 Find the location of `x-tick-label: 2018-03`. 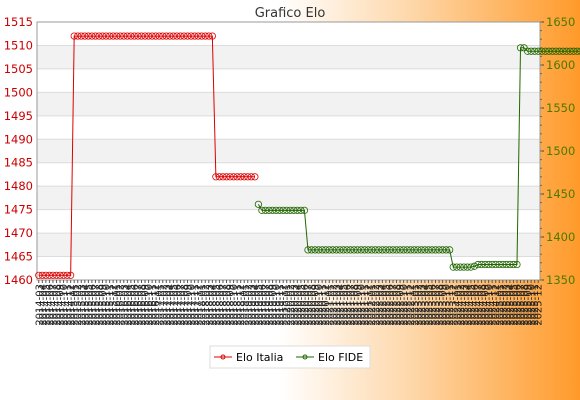

x-tick-label: 2018-03 is located at coordinates (209, 305).